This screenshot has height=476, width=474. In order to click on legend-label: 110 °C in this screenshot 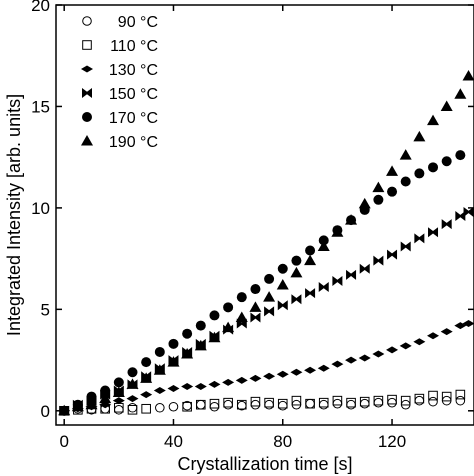, I will do `click(134, 46)`.